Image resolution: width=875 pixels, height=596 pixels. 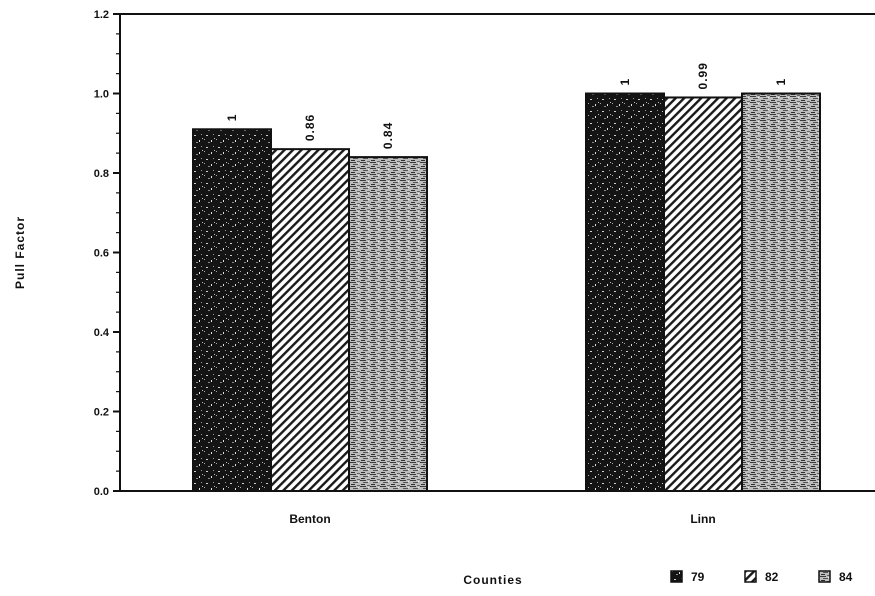 I want to click on legend-label-82: 82, so click(x=772, y=577).